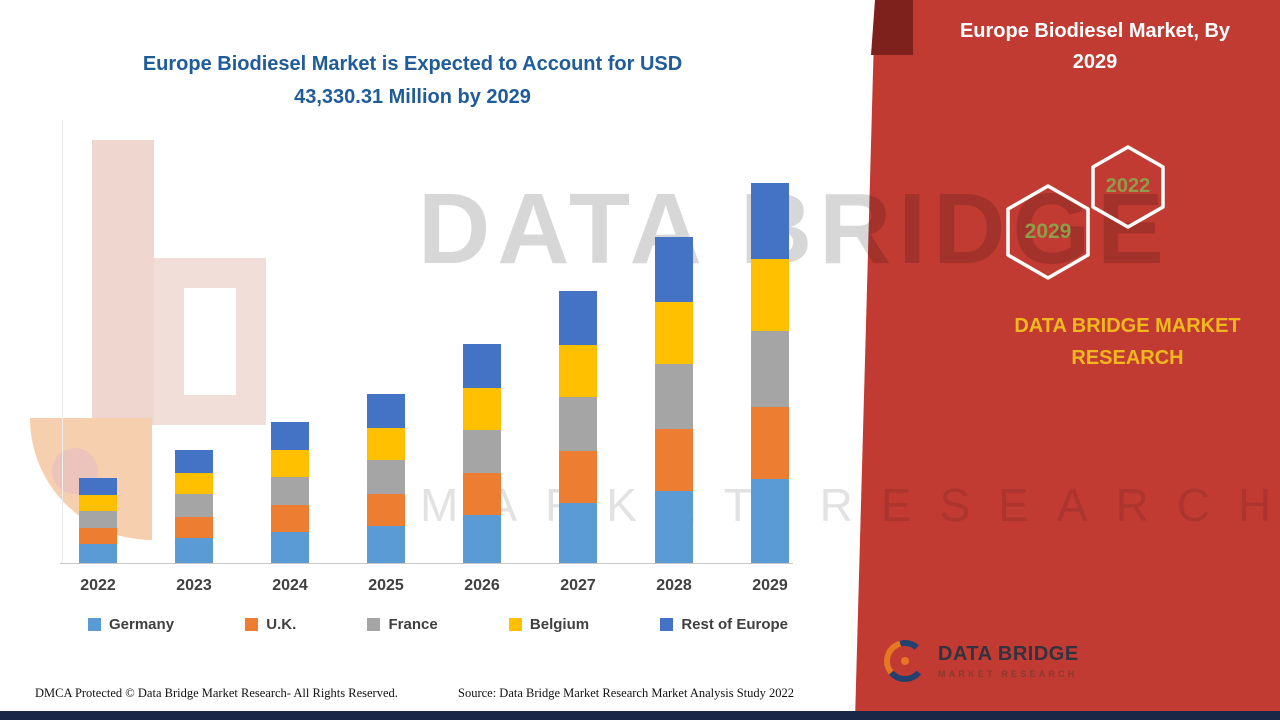 This screenshot has width=1280, height=720. I want to click on data-bridge-logo-icon, so click(905, 661).